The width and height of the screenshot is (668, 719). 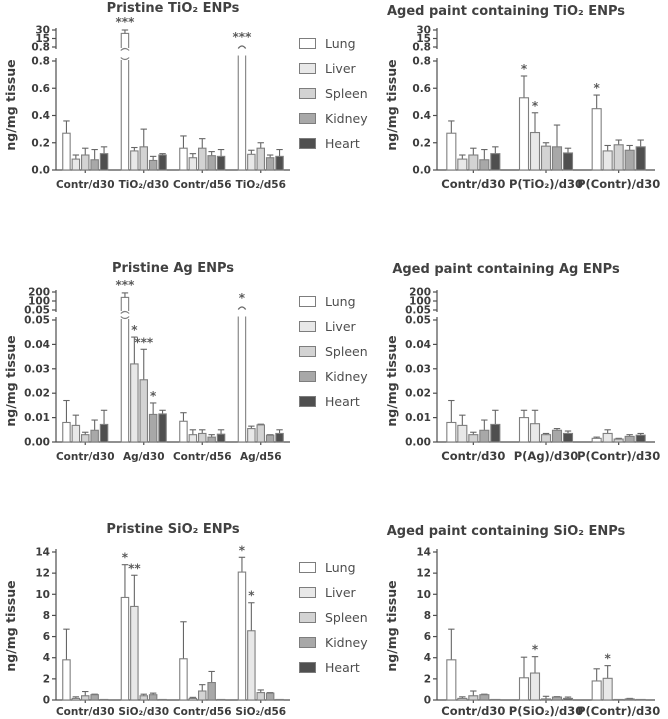 What do you see at coordinates (333, 401) in the screenshot?
I see `legend-item: Heart` at bounding box center [333, 401].